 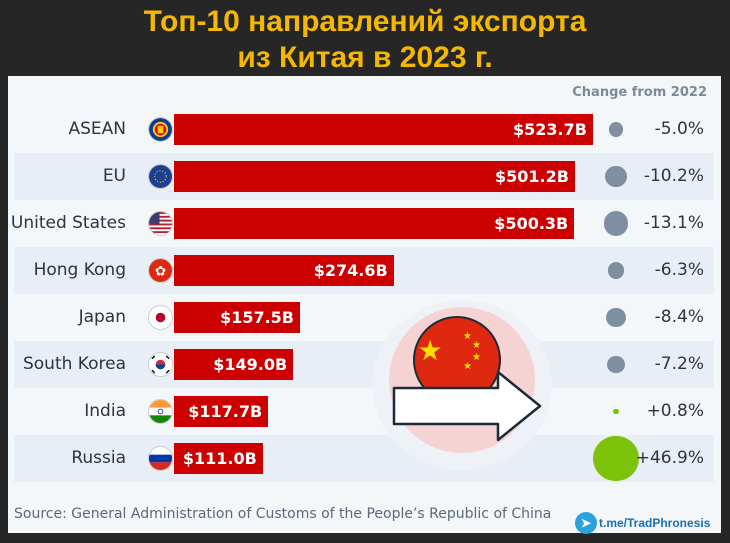 I want to click on change-label: -7.2%, so click(x=679, y=364).